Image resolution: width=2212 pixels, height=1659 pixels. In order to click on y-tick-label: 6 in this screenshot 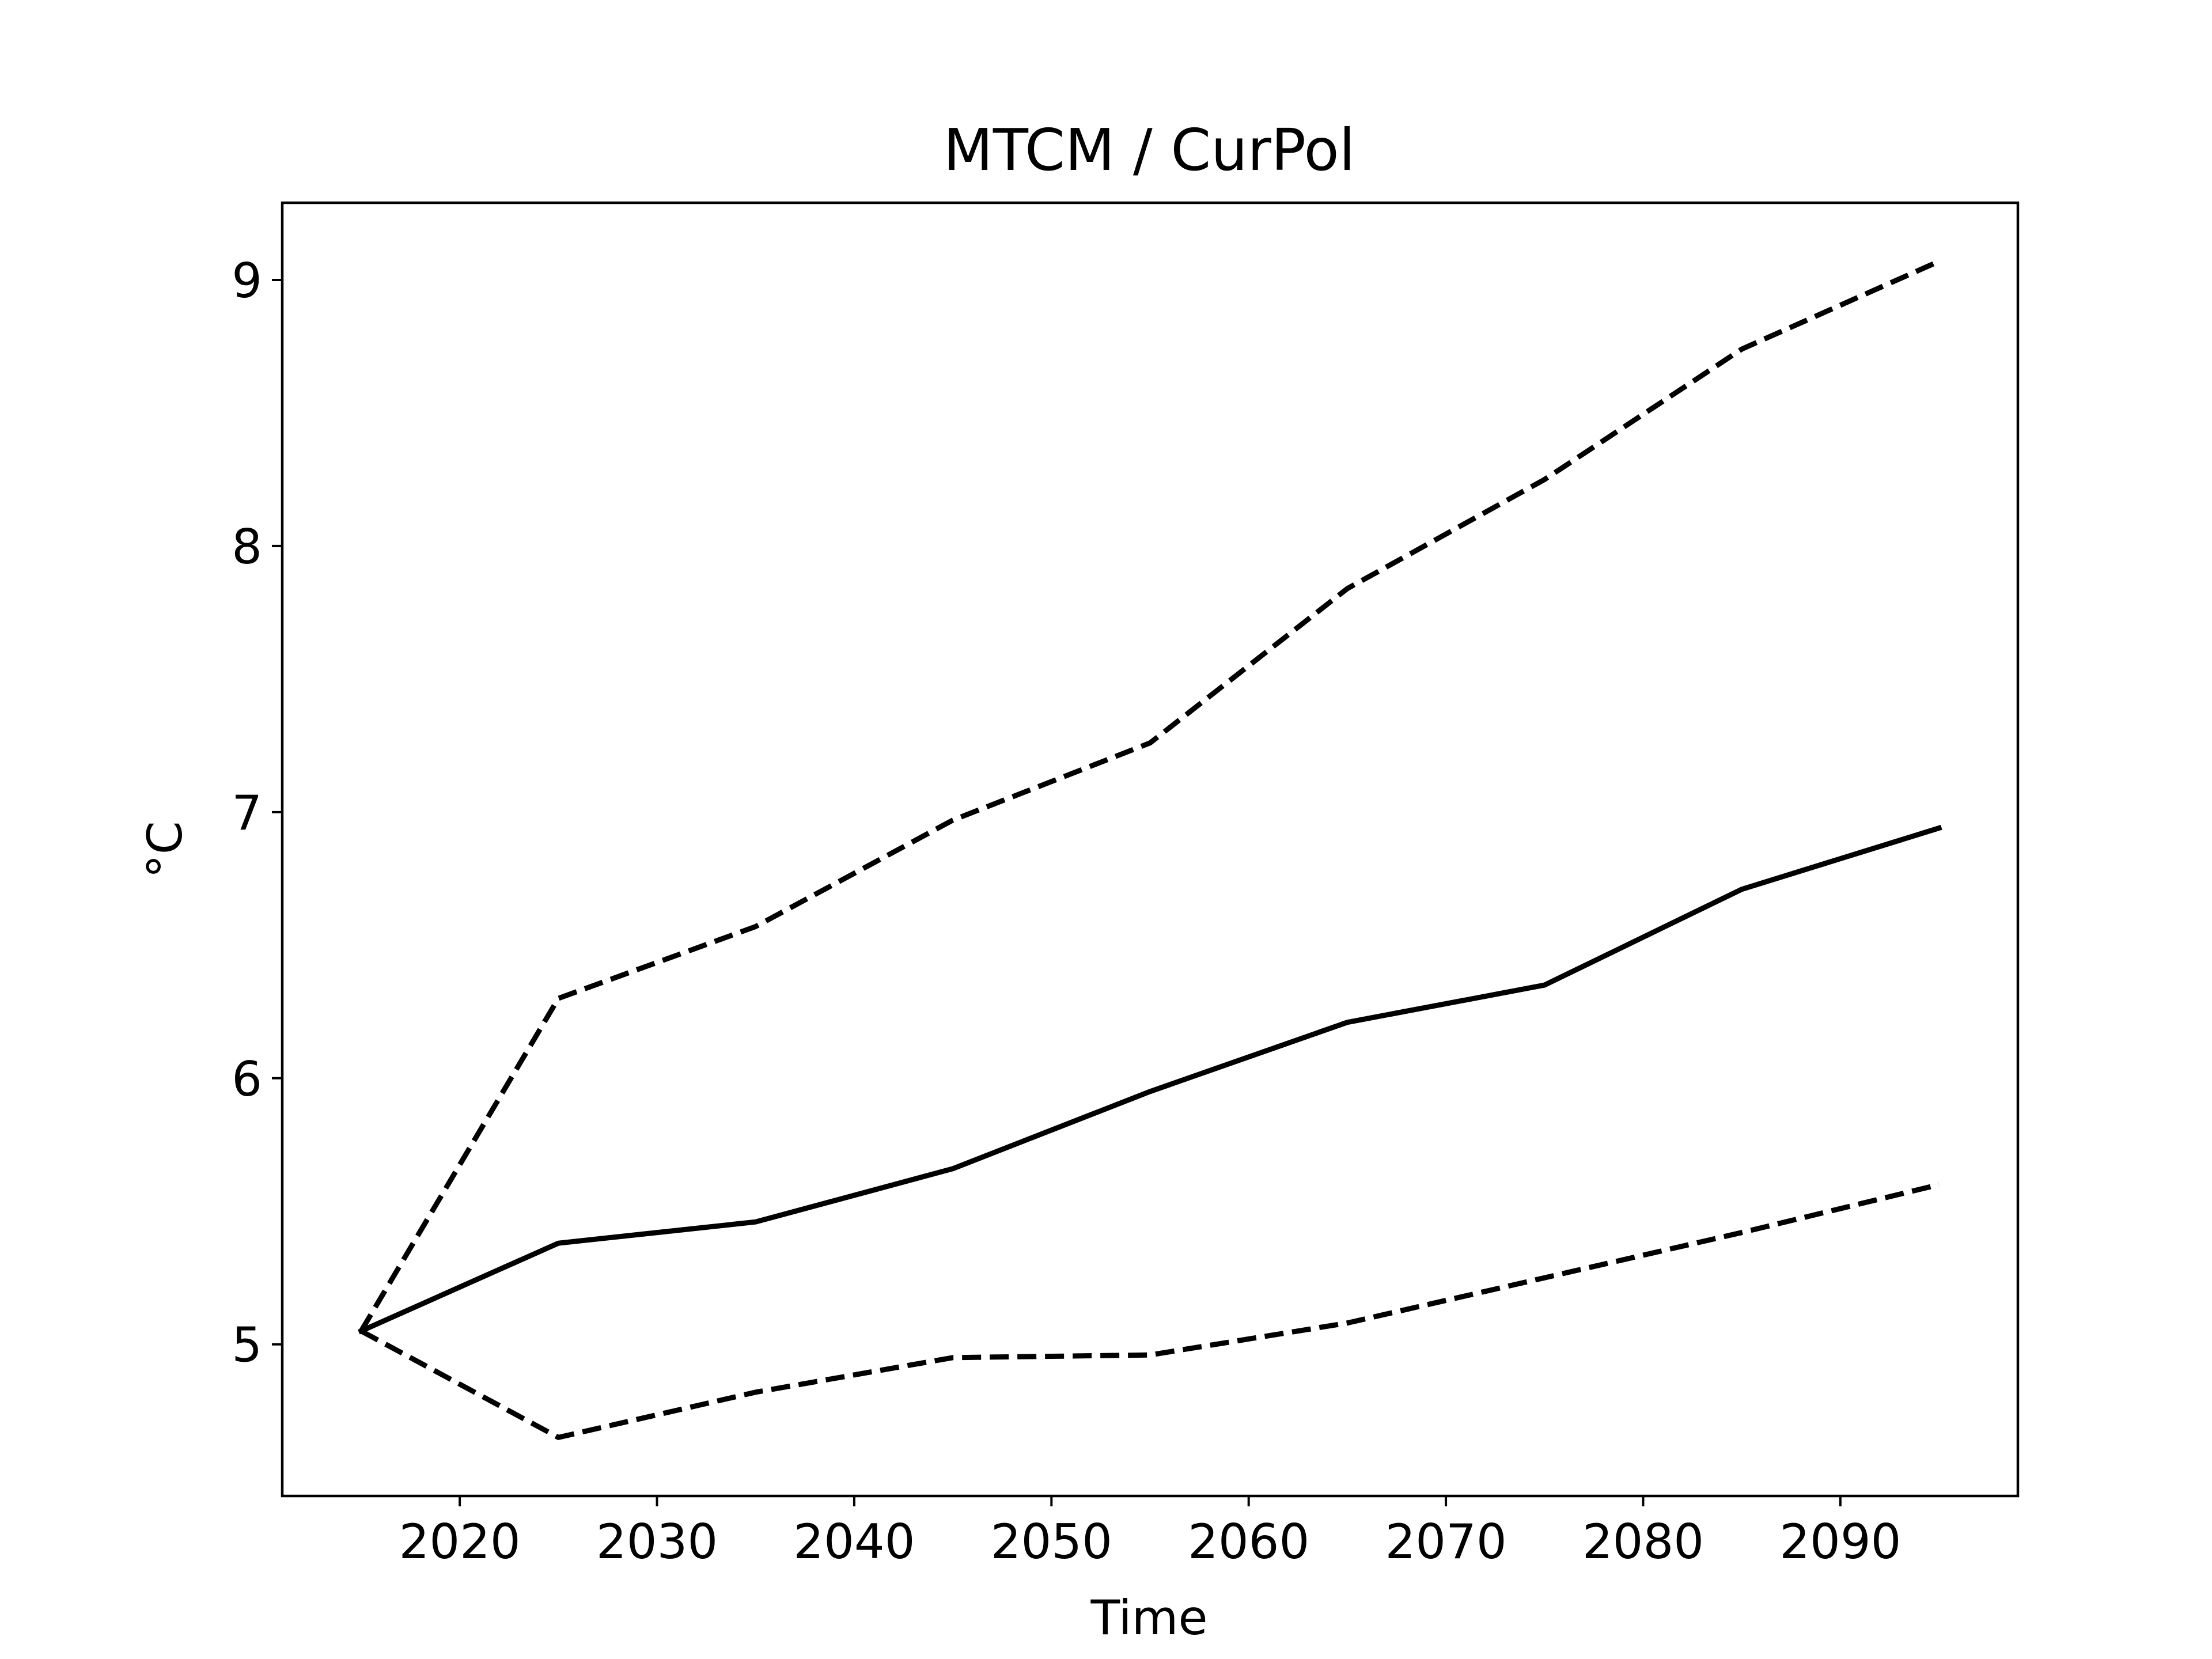, I will do `click(247, 1079)`.